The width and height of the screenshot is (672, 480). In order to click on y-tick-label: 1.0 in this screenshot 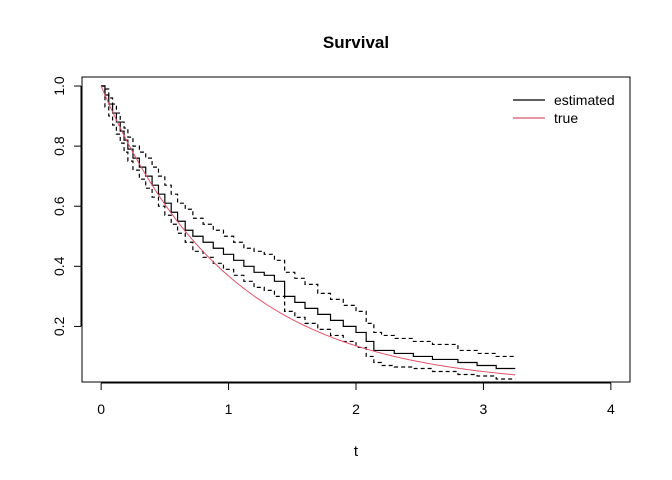, I will do `click(59, 86)`.